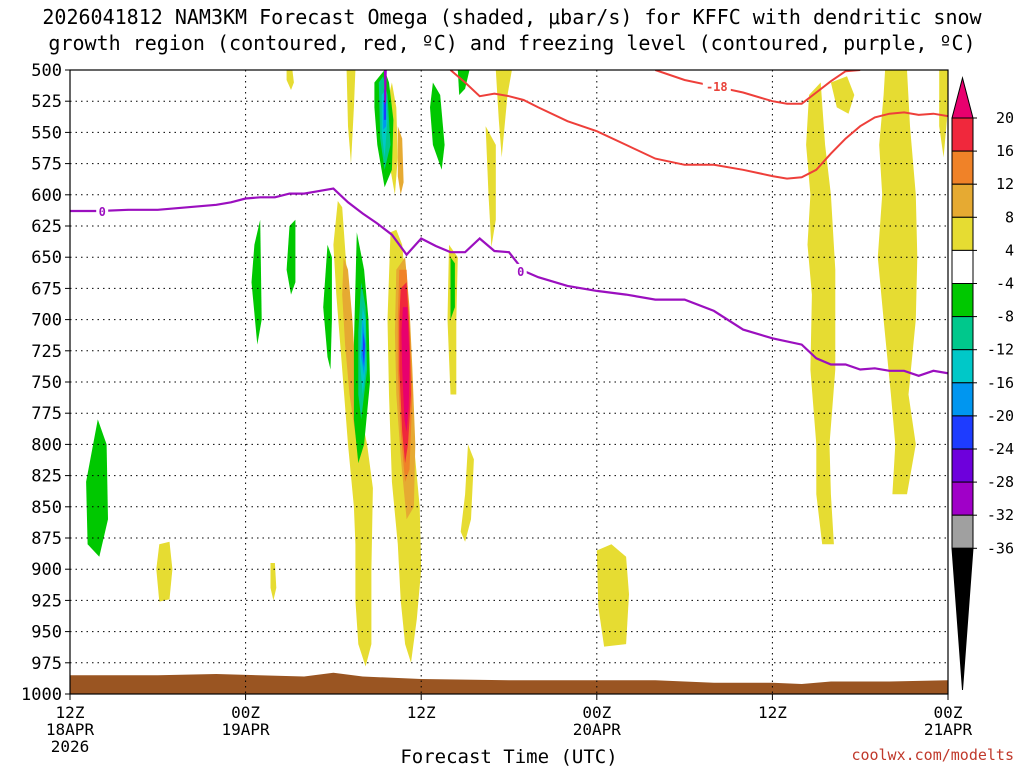 This screenshot has height=768, width=1024. I want to click on x-tick-label-1-0: 00Z, so click(245, 712).